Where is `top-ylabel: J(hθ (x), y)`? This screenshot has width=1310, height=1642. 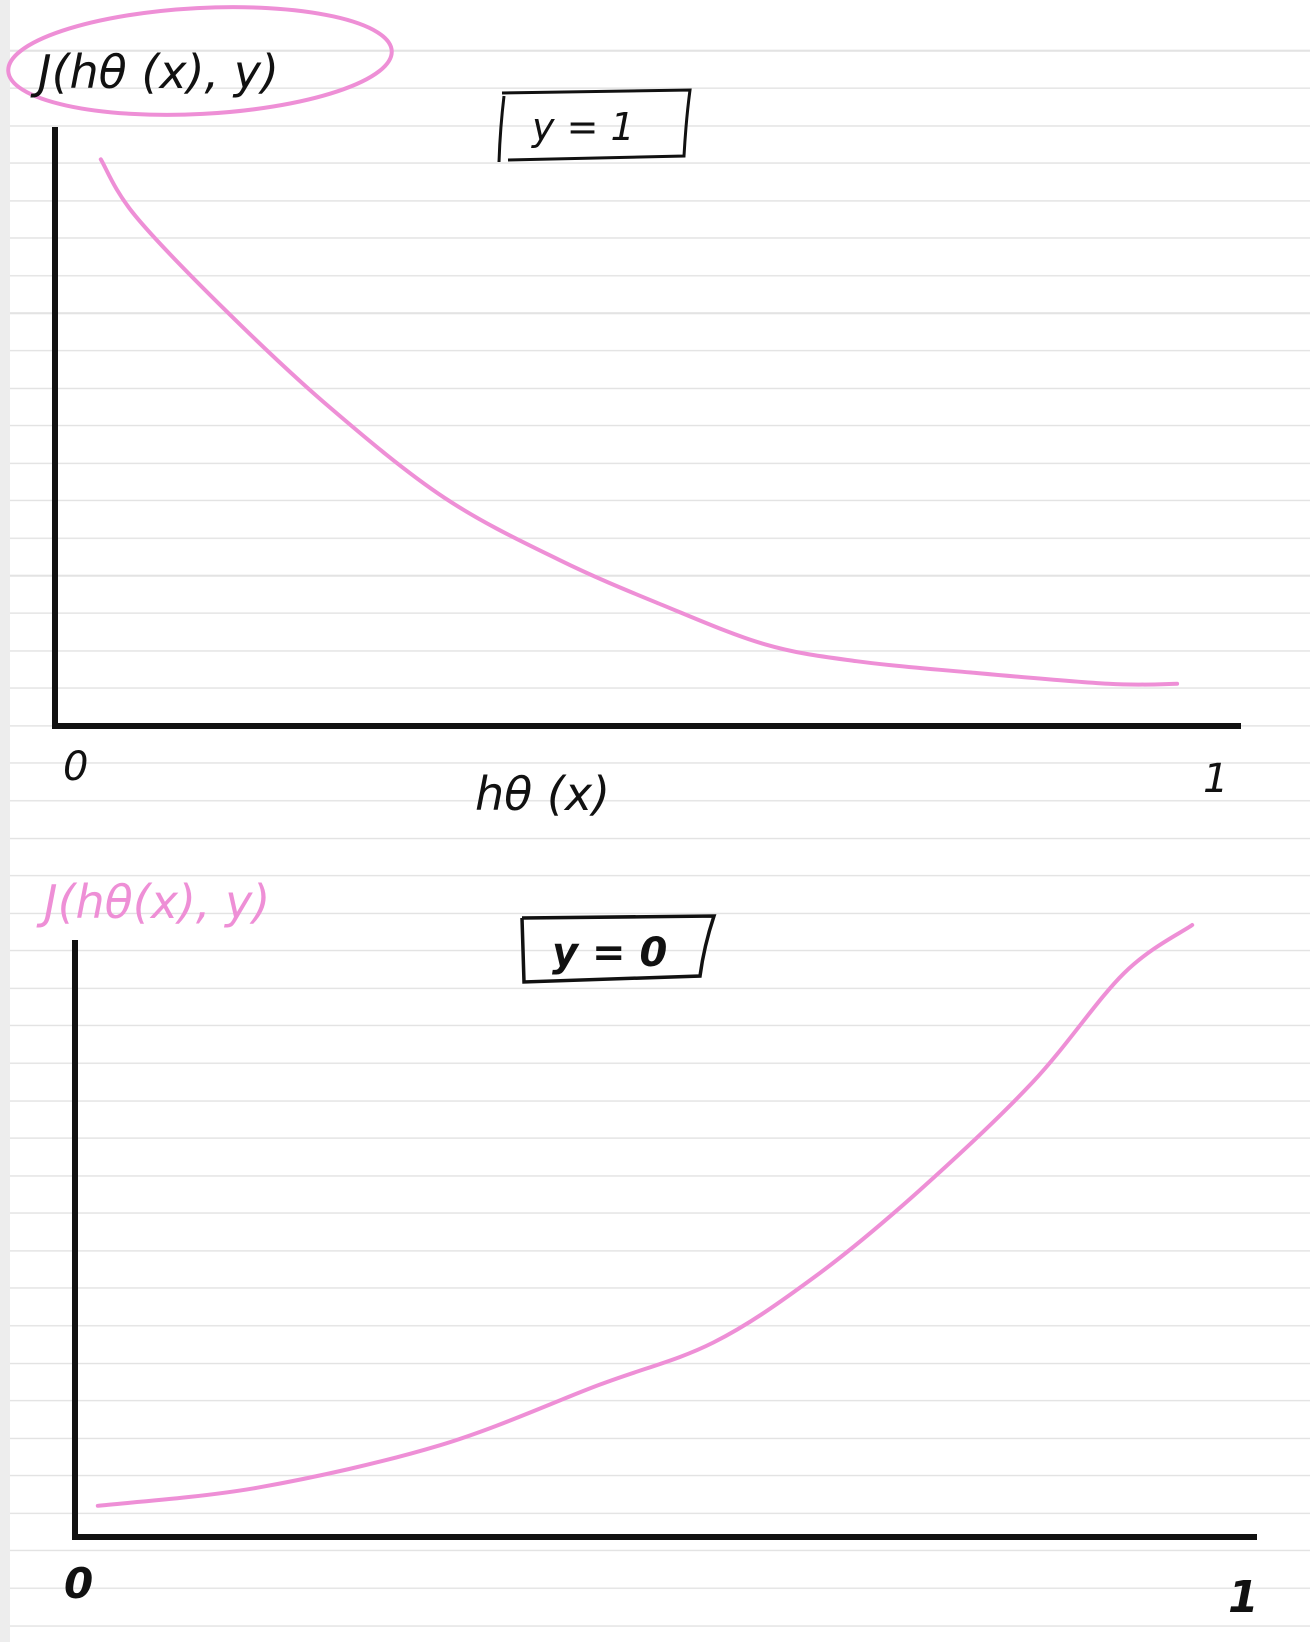 top-ylabel: J(hθ (x), y) is located at coordinates (154, 72).